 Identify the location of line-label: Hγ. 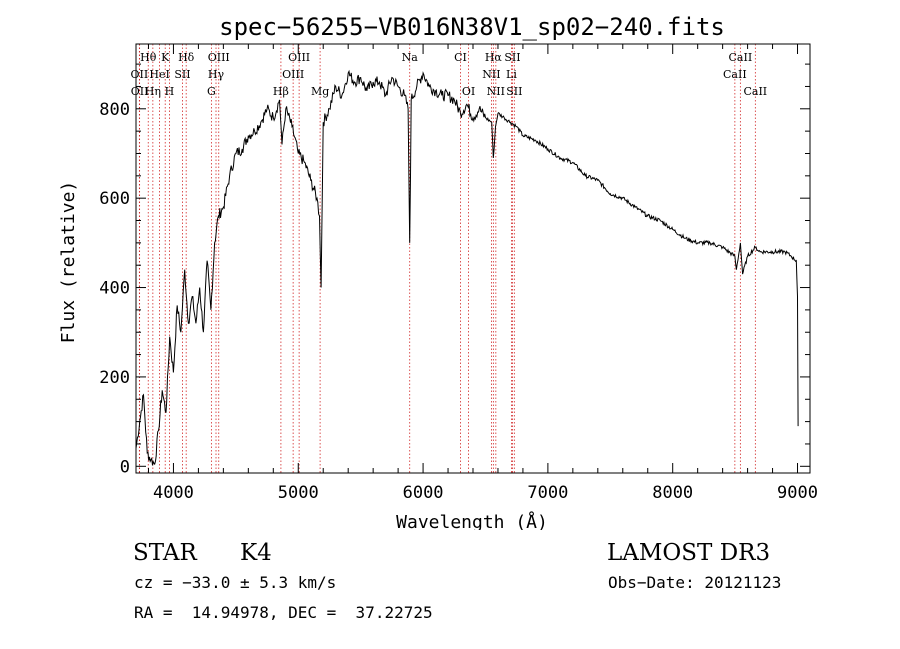
(216, 74).